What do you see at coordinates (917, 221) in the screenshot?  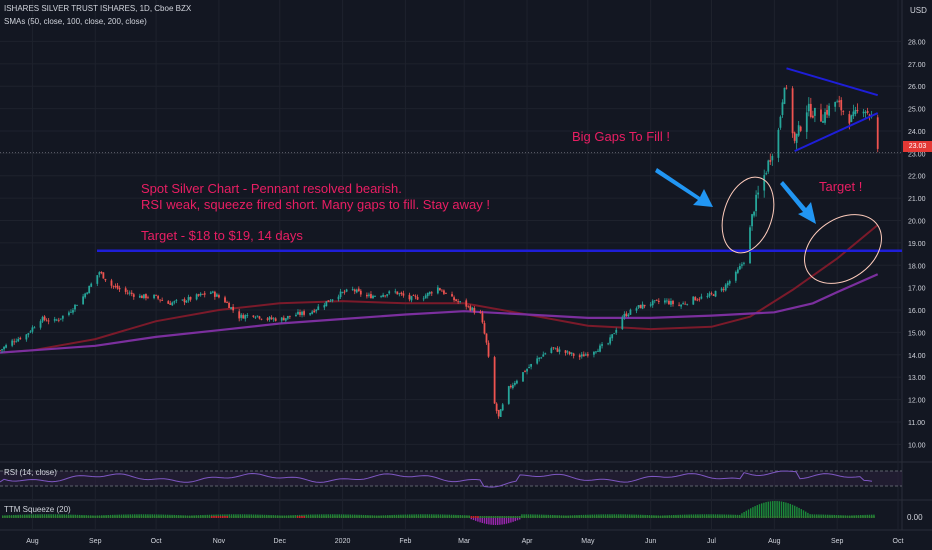 I see `y-tick-label: 20.00` at bounding box center [917, 221].